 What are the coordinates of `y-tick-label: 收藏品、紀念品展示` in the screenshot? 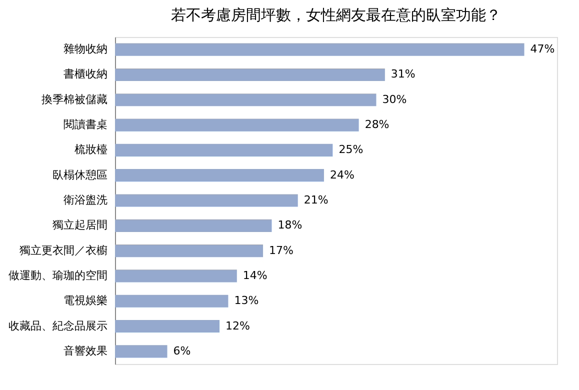 It's located at (58, 325).